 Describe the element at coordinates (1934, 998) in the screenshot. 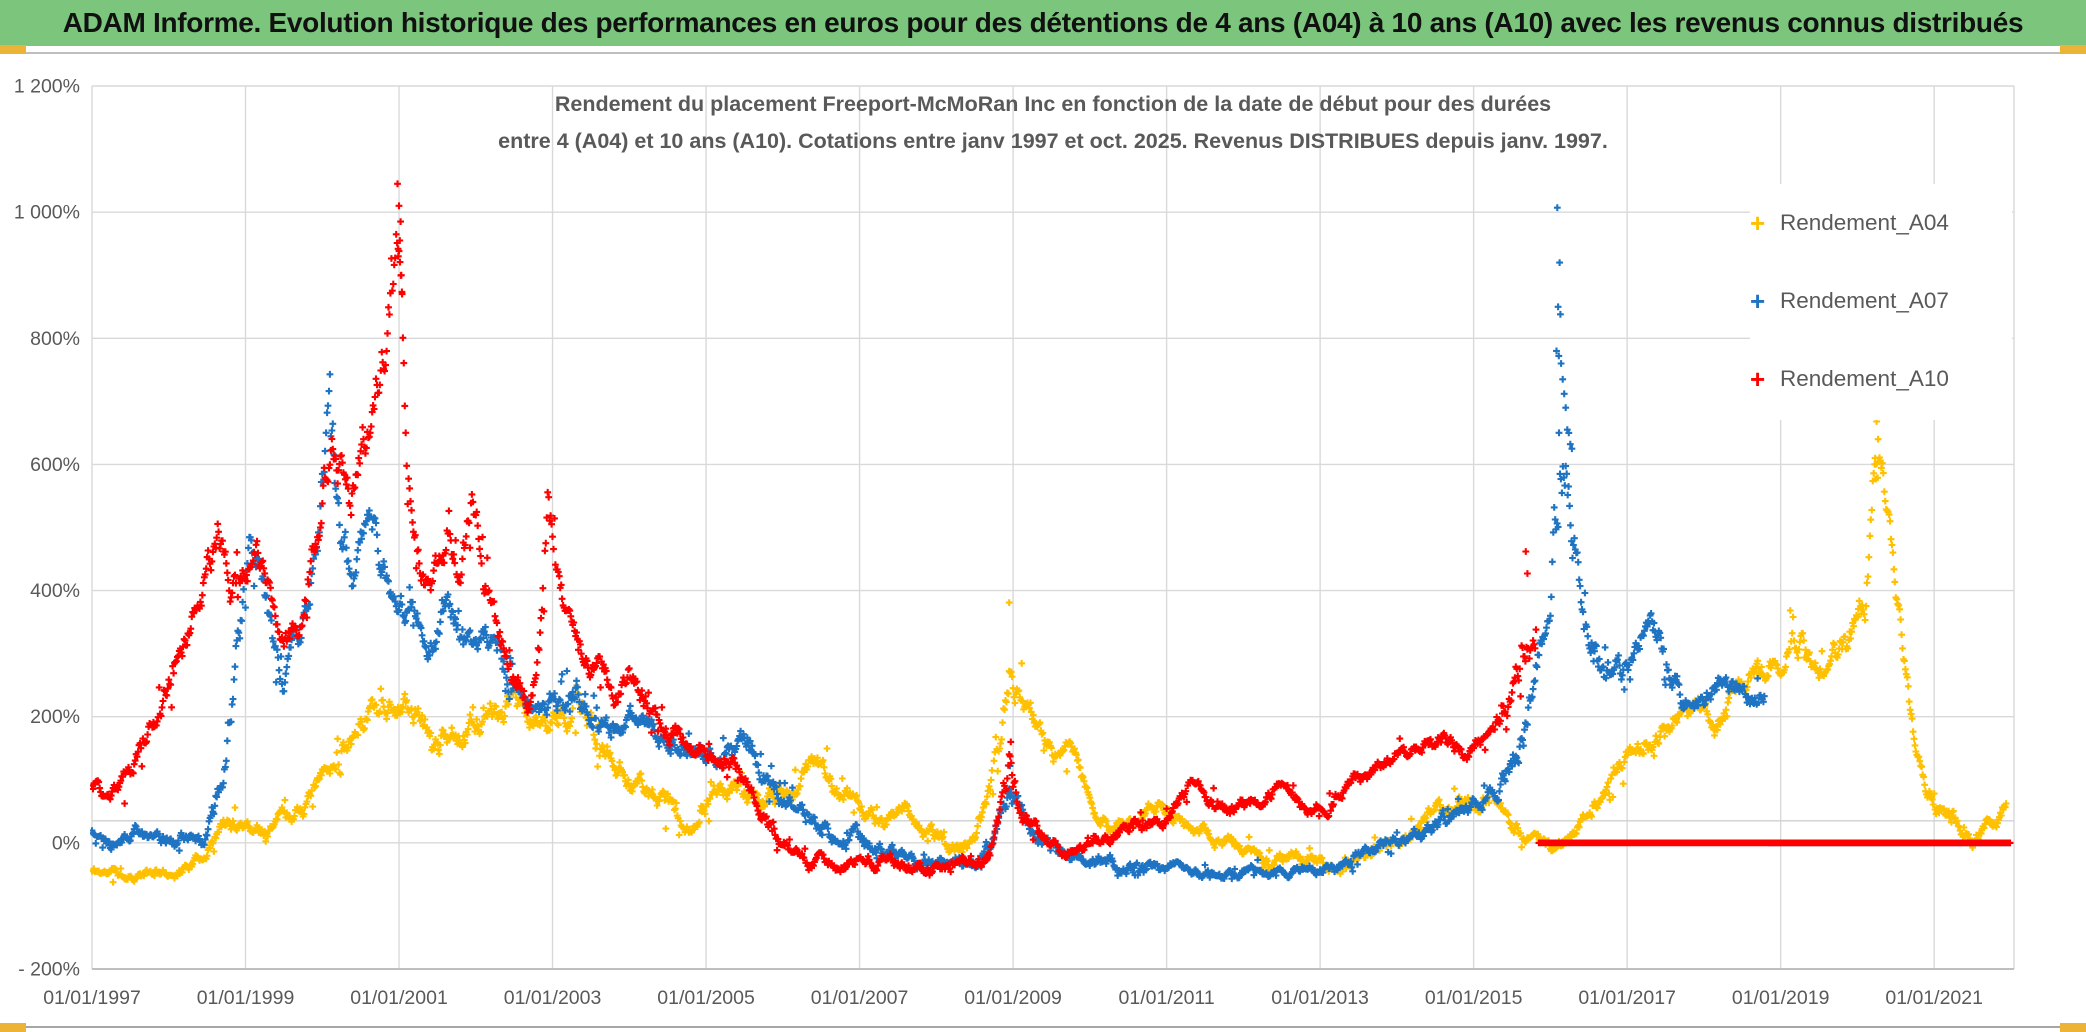

I see `x-tick-label: 01/01/2021` at that location.